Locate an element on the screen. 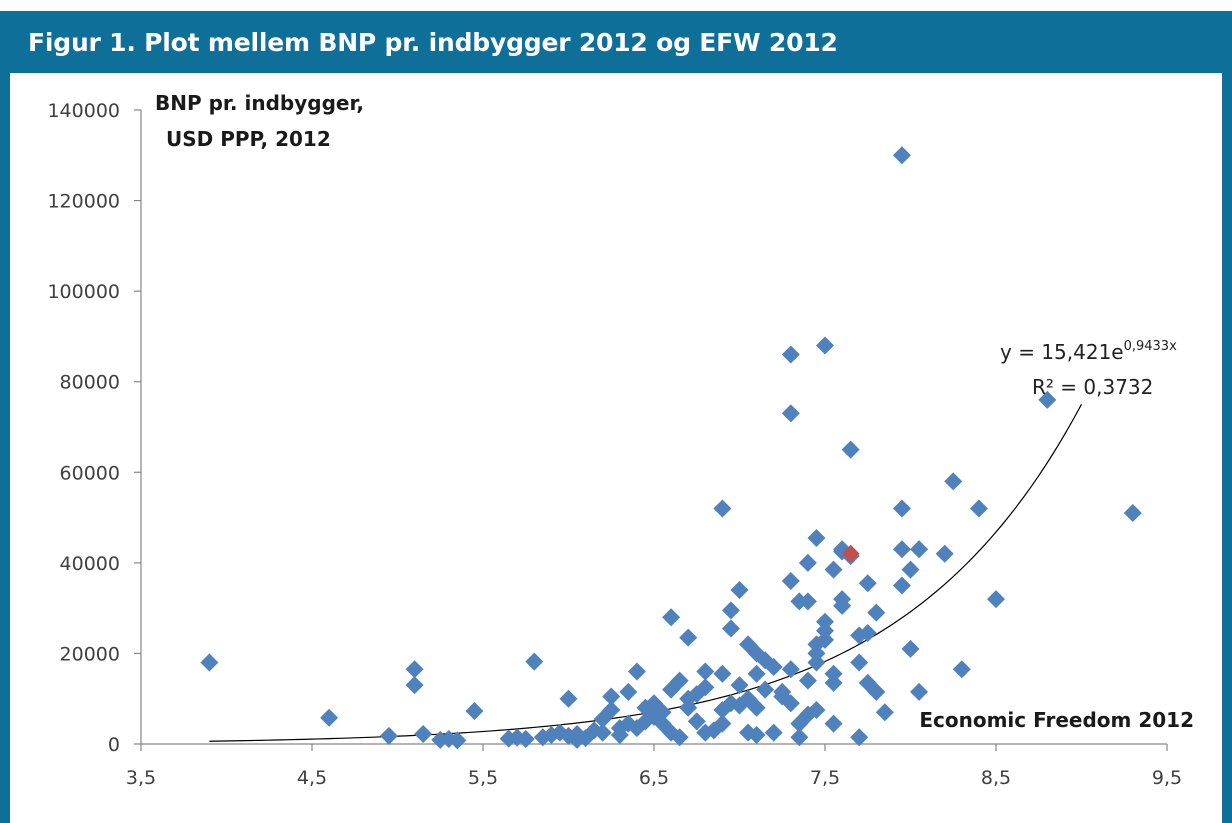  y-tick-label: 0 is located at coordinates (114, 745).